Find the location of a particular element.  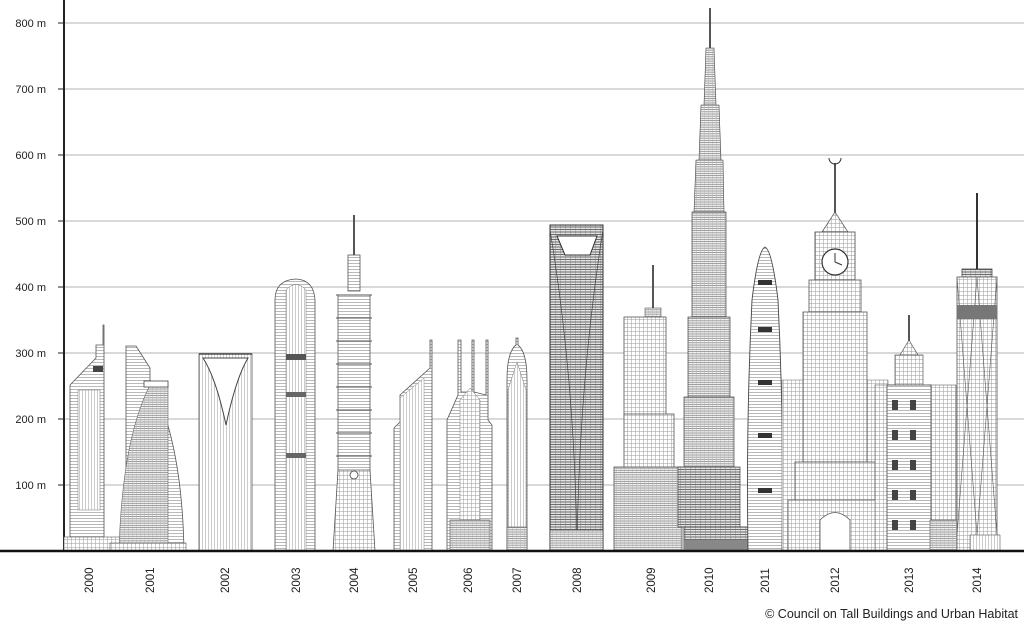

y-tick-label: 100 m is located at coordinates (30, 486).